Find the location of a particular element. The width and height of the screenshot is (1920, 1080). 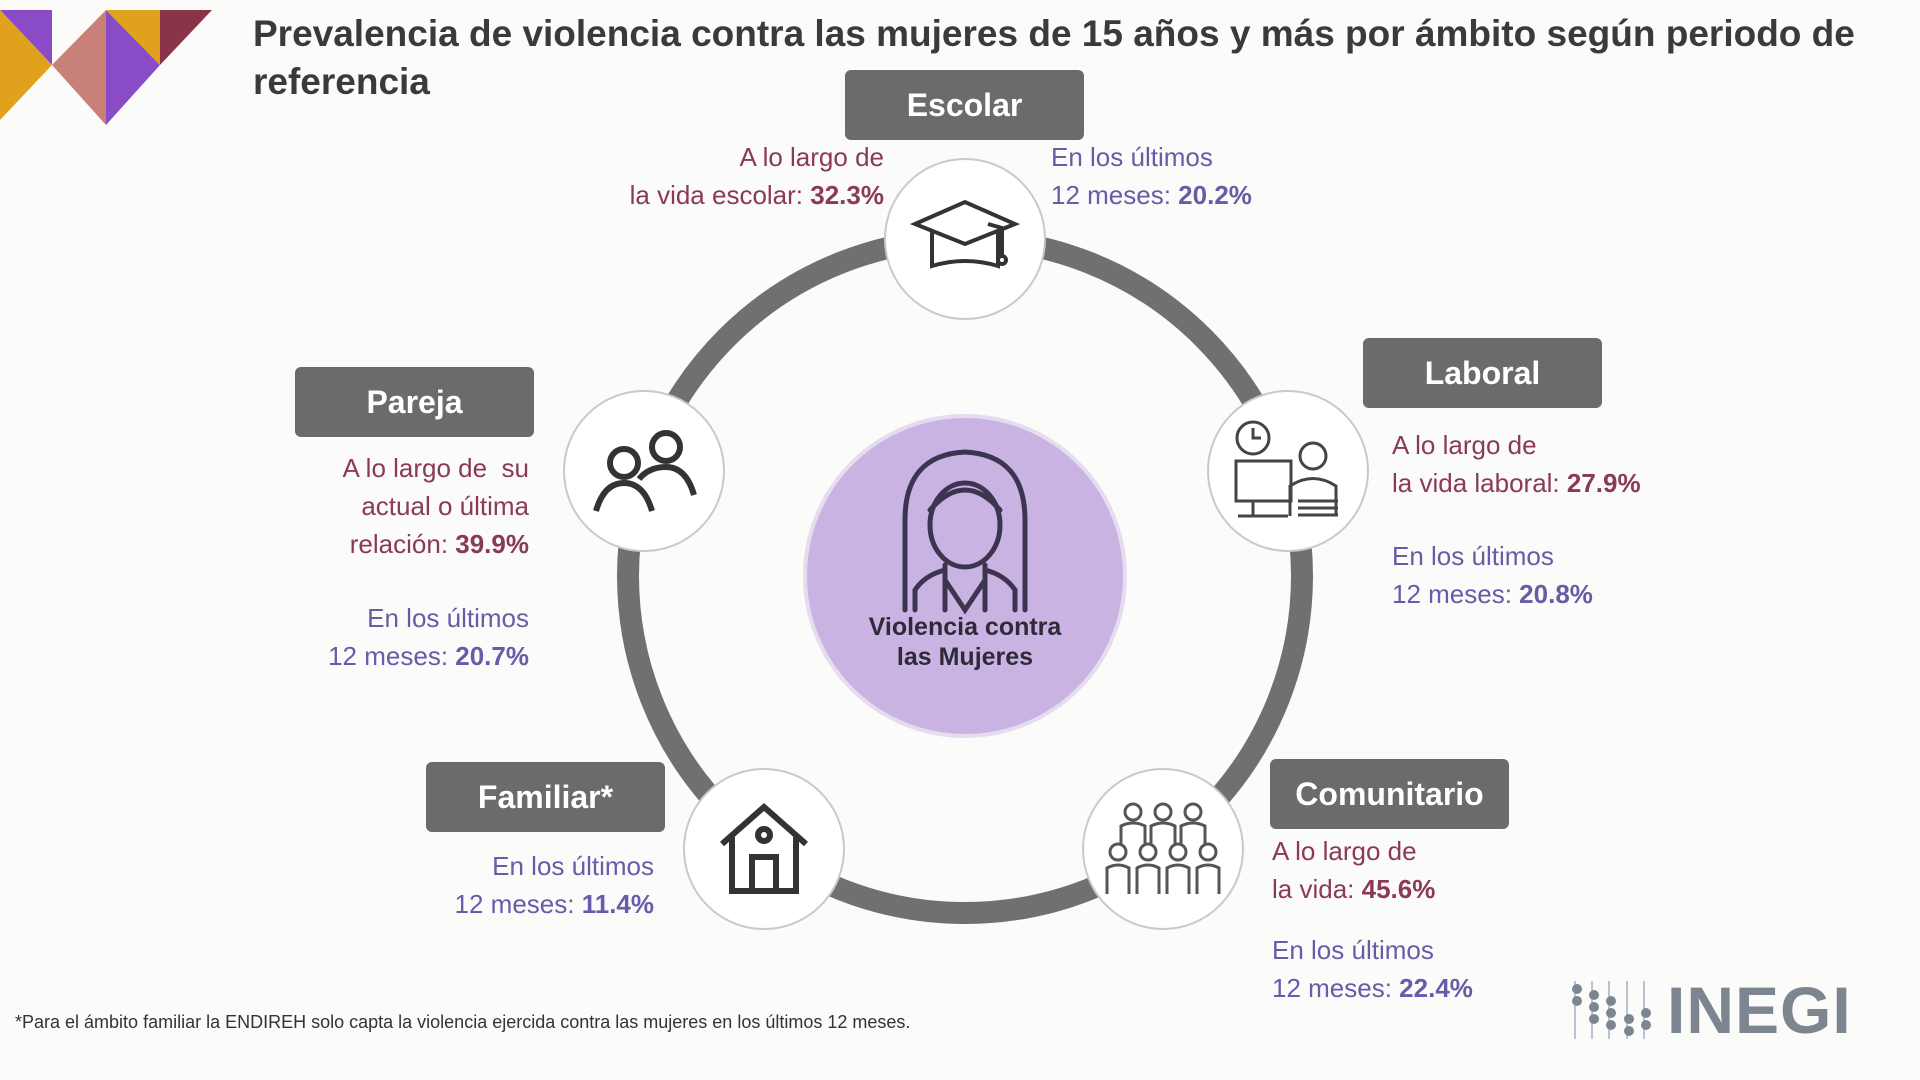

house-icon is located at coordinates (764, 848).